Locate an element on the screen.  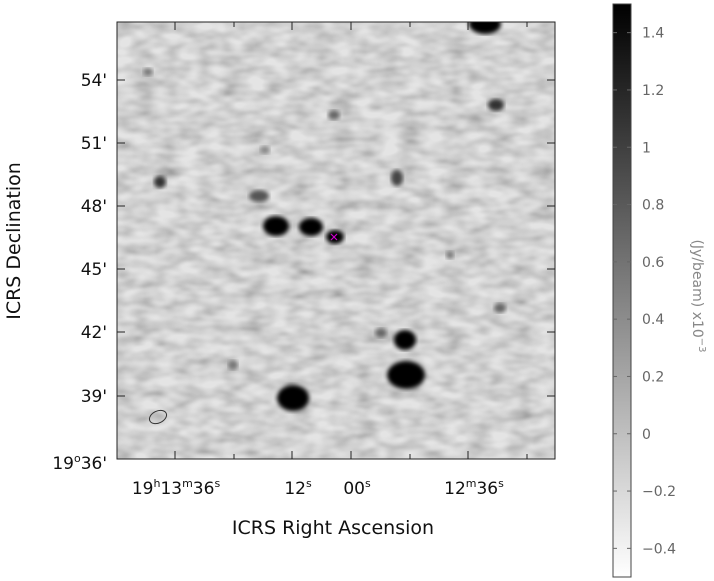
colorbar-tick-label: 0.4 is located at coordinates (653, 320).